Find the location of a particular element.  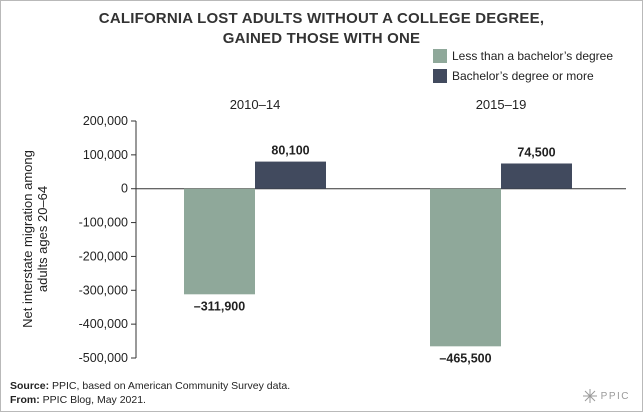

source-label: Source: is located at coordinates (30, 386).